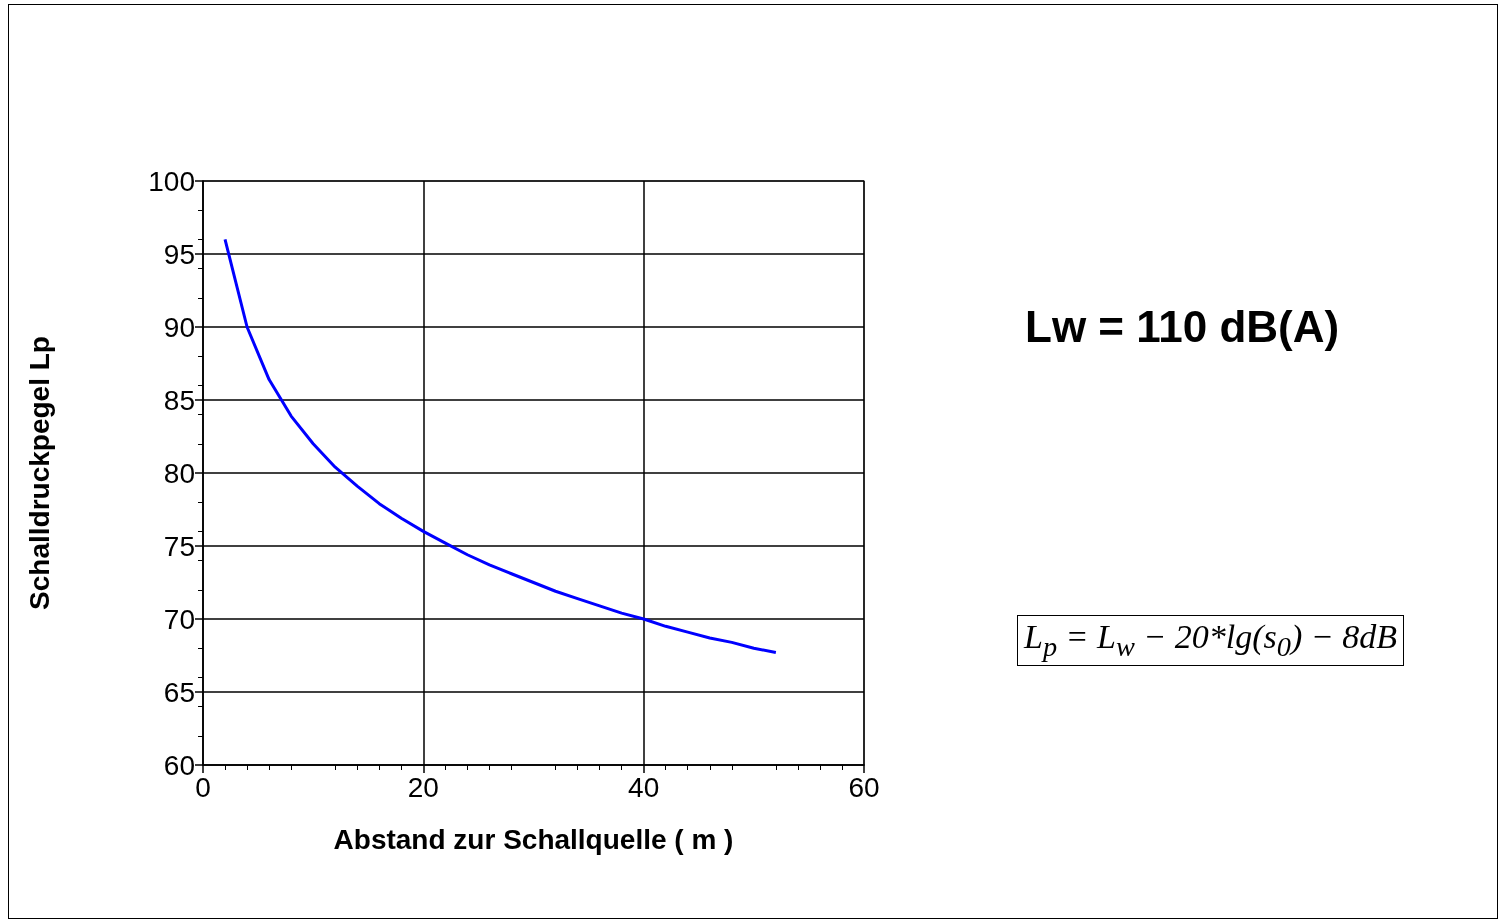 The image size is (1502, 923). Describe the element at coordinates (179, 254) in the screenshot. I see `y-tick-label: 95` at that location.